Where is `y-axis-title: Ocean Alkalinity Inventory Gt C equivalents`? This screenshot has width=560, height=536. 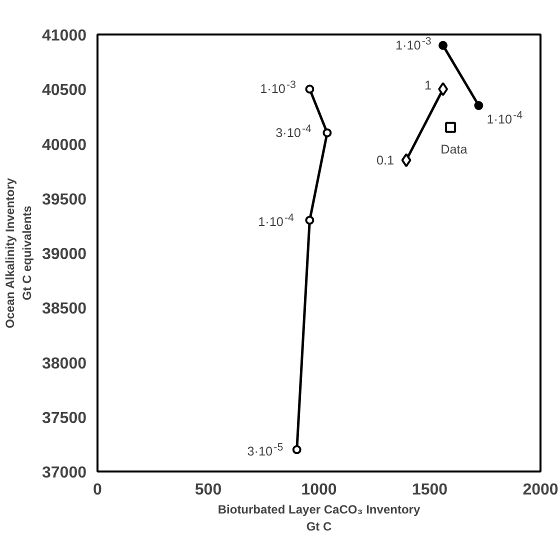 y-axis-title: Ocean Alkalinity Inventory Gt C equivalents is located at coordinates (18, 253).